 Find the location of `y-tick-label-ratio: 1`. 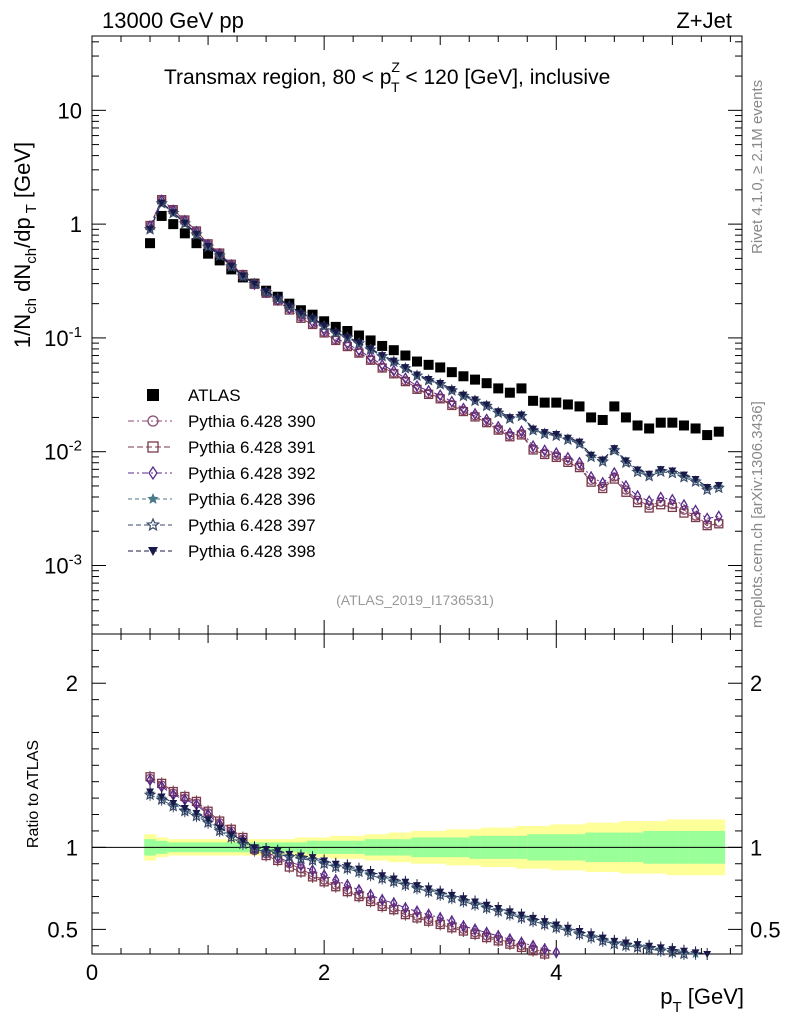

y-tick-label-ratio: 1 is located at coordinates (72, 847).